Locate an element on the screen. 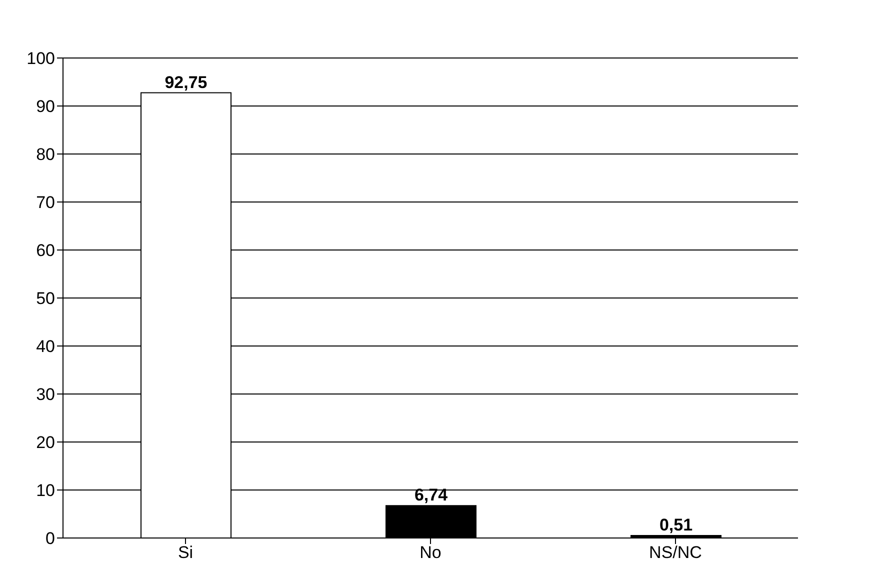  x-tick-label: No is located at coordinates (431, 552).